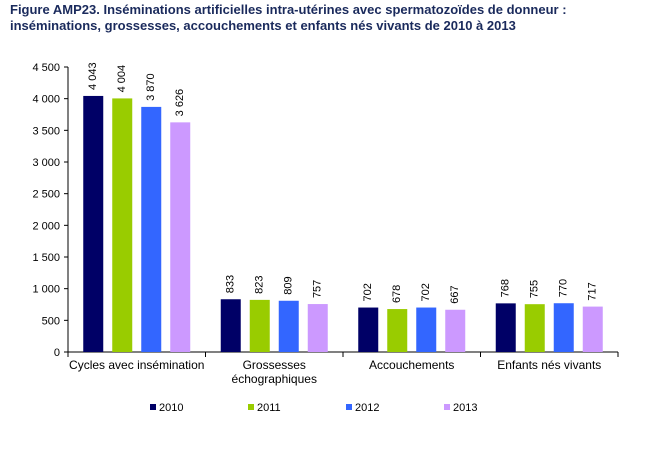 The image size is (665, 450). What do you see at coordinates (506, 288) in the screenshot?
I see `data-label: 768` at bounding box center [506, 288].